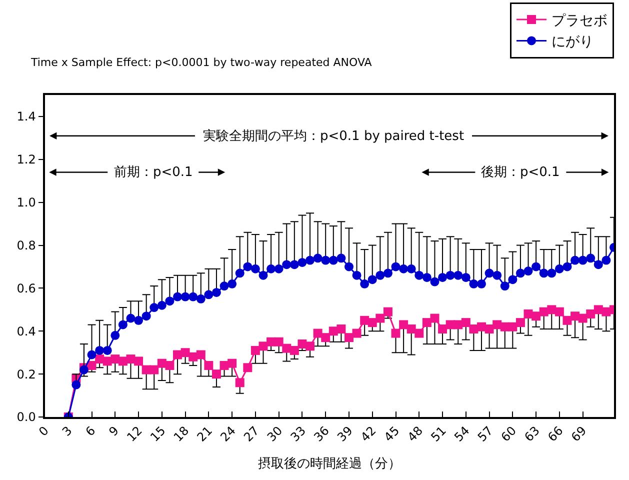 The width and height of the screenshot is (629, 480). What do you see at coordinates (509, 434) in the screenshot?
I see `x-tick-label: 60` at bounding box center [509, 434].